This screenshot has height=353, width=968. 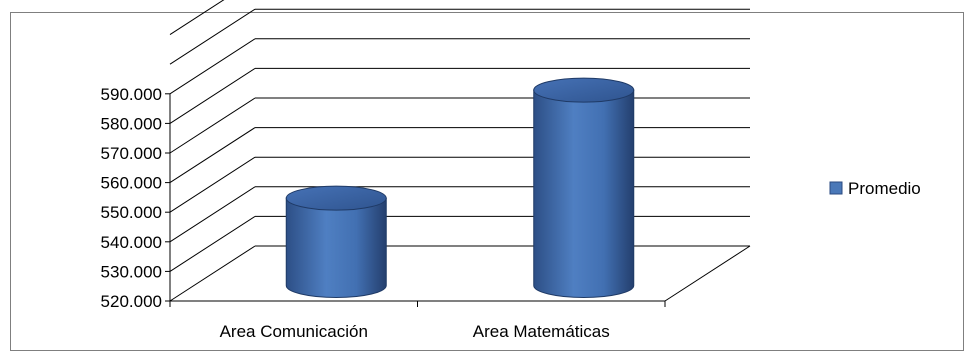 What do you see at coordinates (131, 212) in the screenshot?
I see `y-tick-label: 550.000` at bounding box center [131, 212].